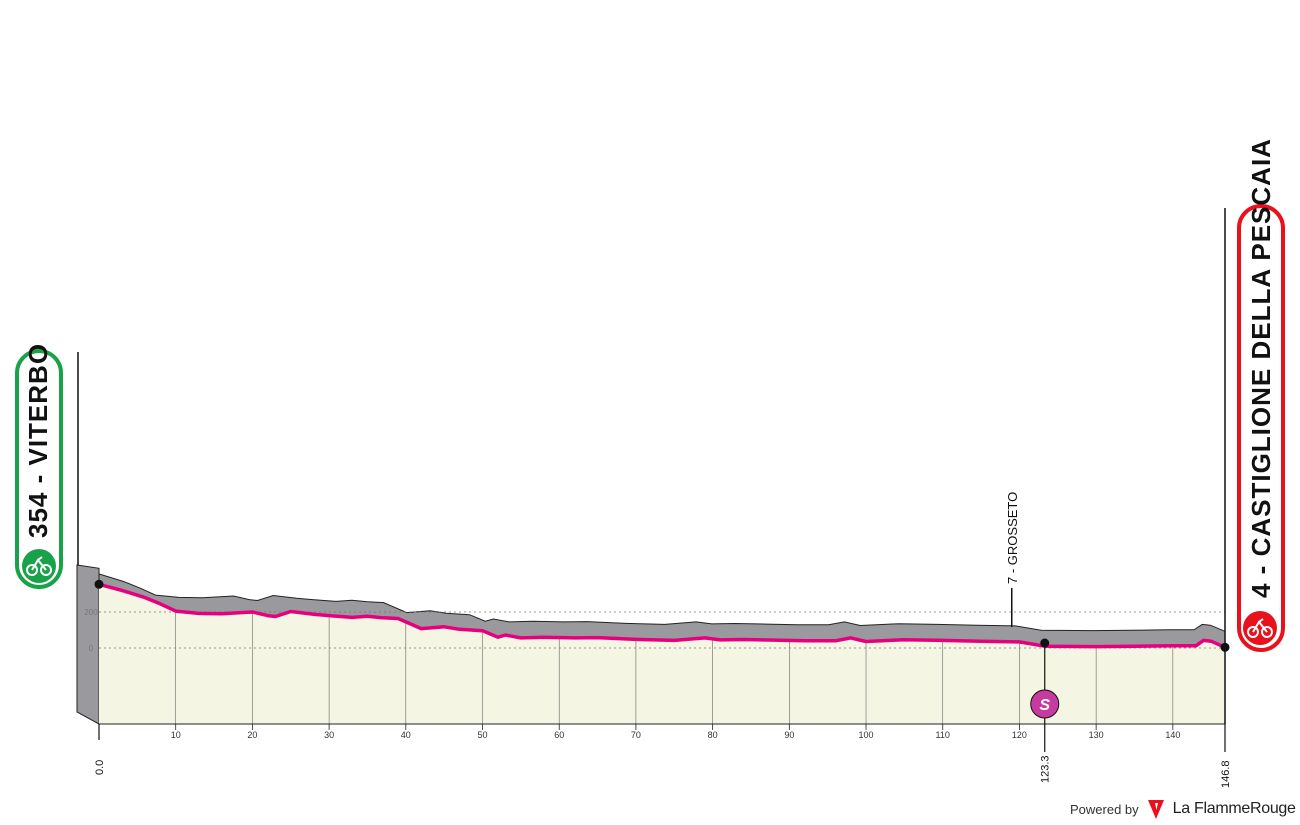 Image resolution: width=1300 pixels, height=825 pixels. I want to click on sprint-km-label: 123.3, so click(1046, 769).